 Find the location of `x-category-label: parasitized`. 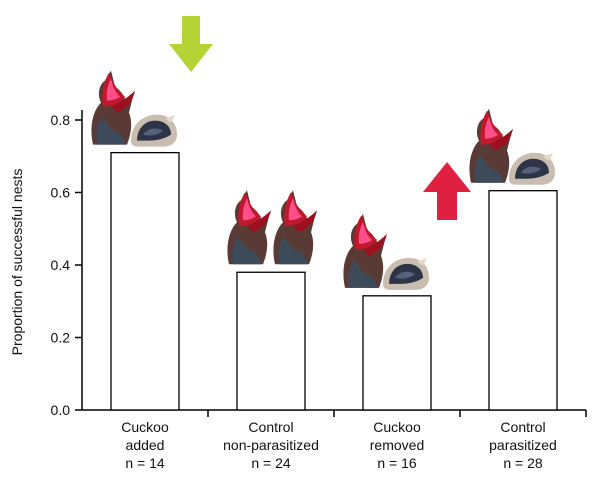

x-category-label: parasitized is located at coordinates (523, 445).